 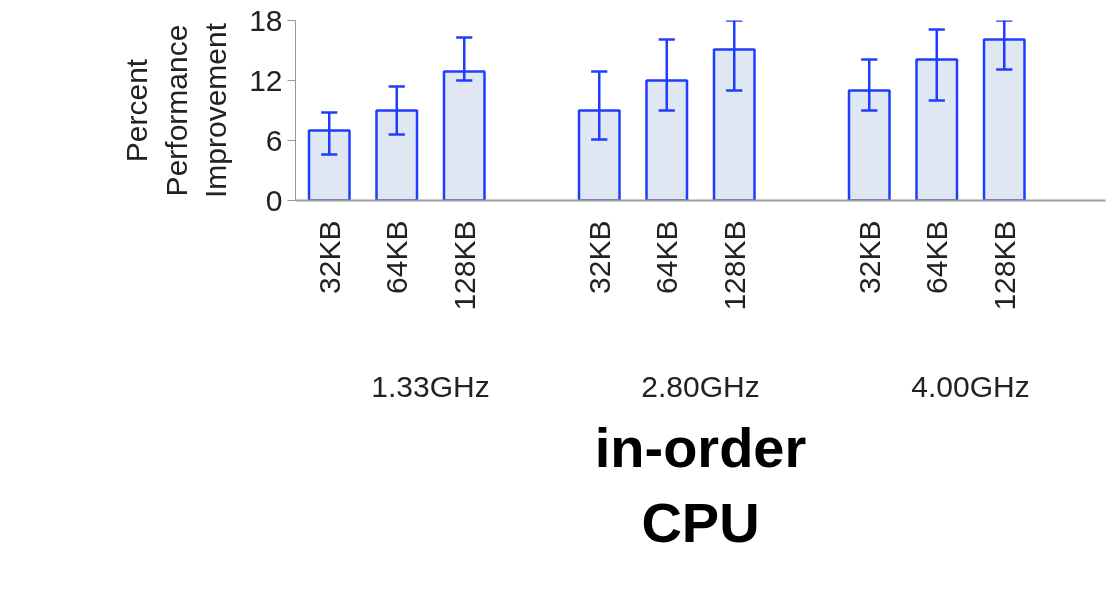 I want to click on text: 1.33GHz, so click(x=430, y=386).